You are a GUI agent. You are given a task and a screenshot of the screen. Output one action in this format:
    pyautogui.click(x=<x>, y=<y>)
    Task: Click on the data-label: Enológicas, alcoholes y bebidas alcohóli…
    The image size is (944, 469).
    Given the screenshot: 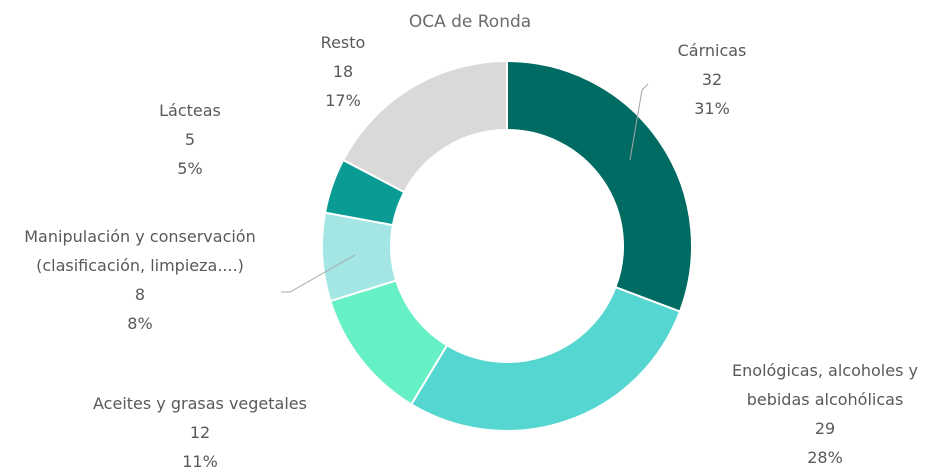 What is the action you would take?
    pyautogui.click(x=822, y=412)
    